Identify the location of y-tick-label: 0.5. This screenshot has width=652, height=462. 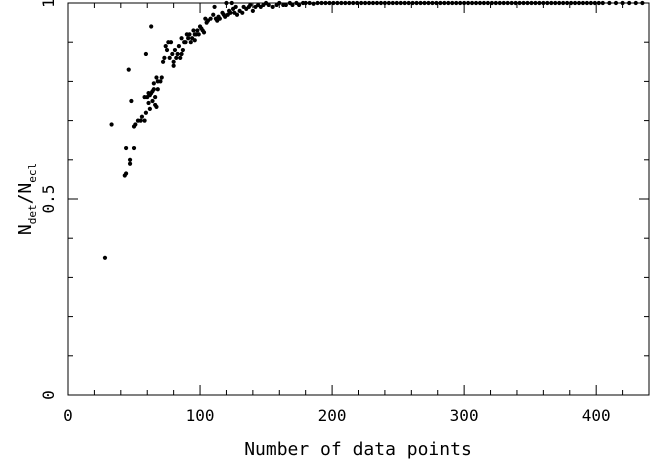
(48, 199).